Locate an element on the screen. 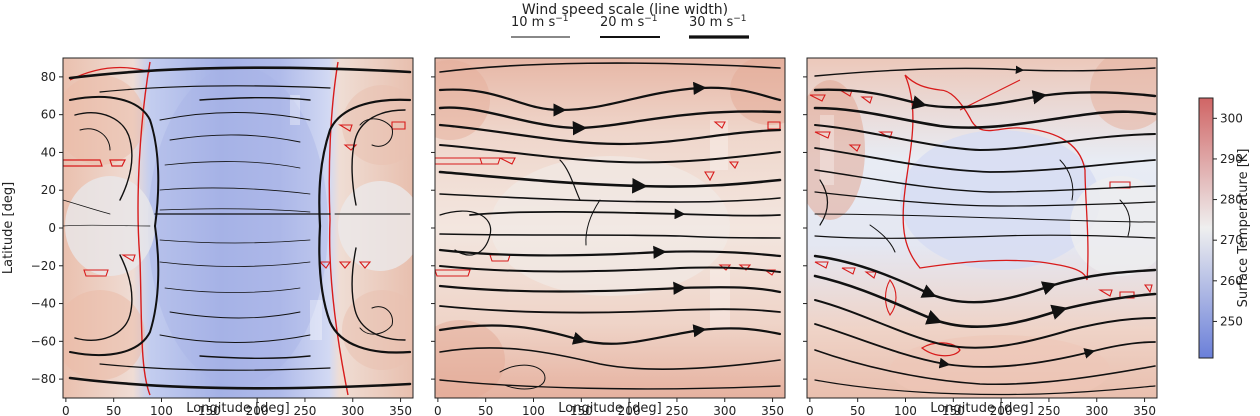  wind-scale-label: 30 m s is located at coordinates (711, 22).